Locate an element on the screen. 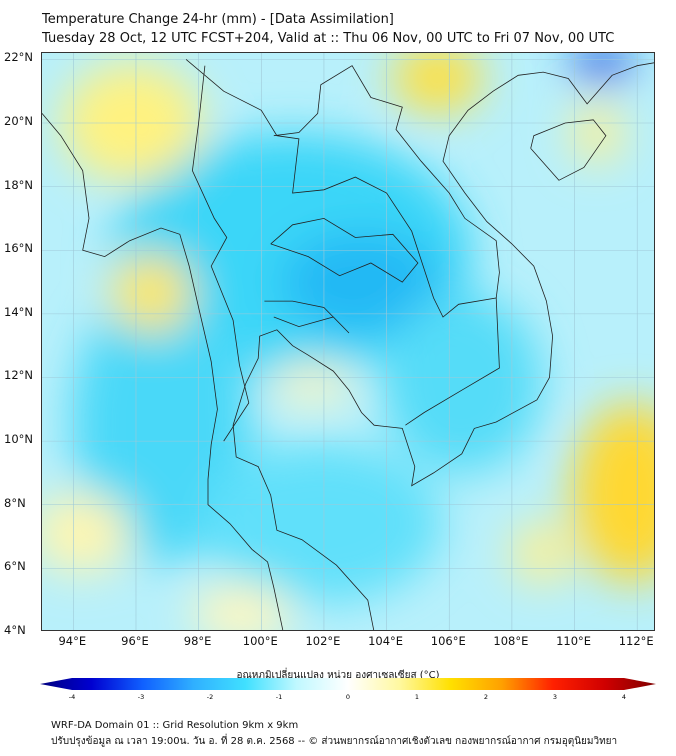 This screenshot has height=756, width=676. latitude-label: 16°N is located at coordinates (18, 248).